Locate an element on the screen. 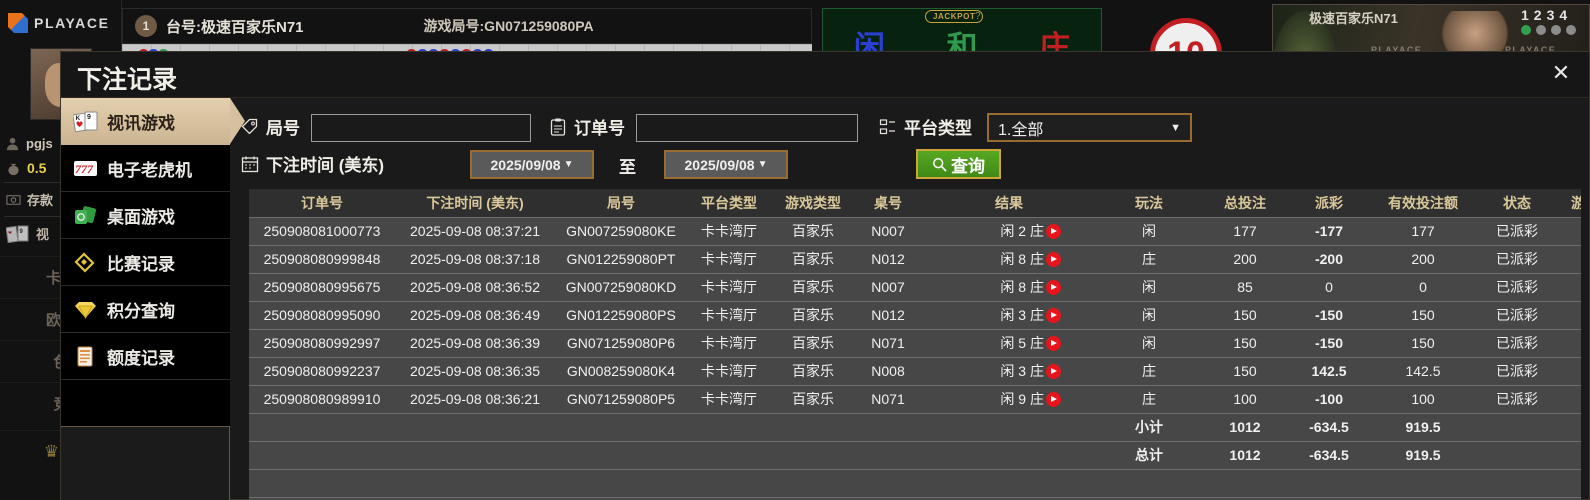 The image size is (1590, 500). sidebar-item-table-games: 桌面游戏 is located at coordinates (145, 215).